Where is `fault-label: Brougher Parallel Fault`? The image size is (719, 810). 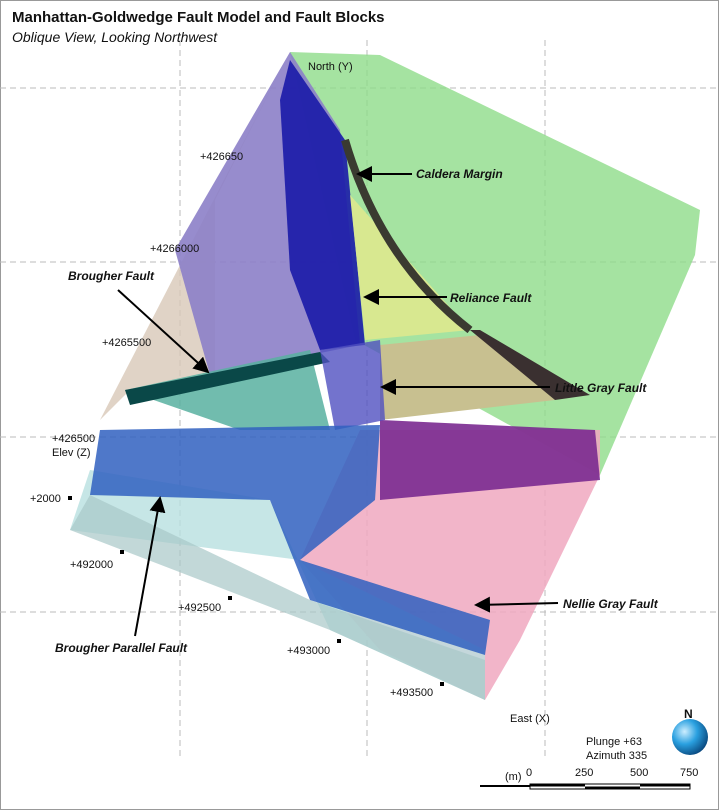 fault-label: Brougher Parallel Fault is located at coordinates (121, 648).